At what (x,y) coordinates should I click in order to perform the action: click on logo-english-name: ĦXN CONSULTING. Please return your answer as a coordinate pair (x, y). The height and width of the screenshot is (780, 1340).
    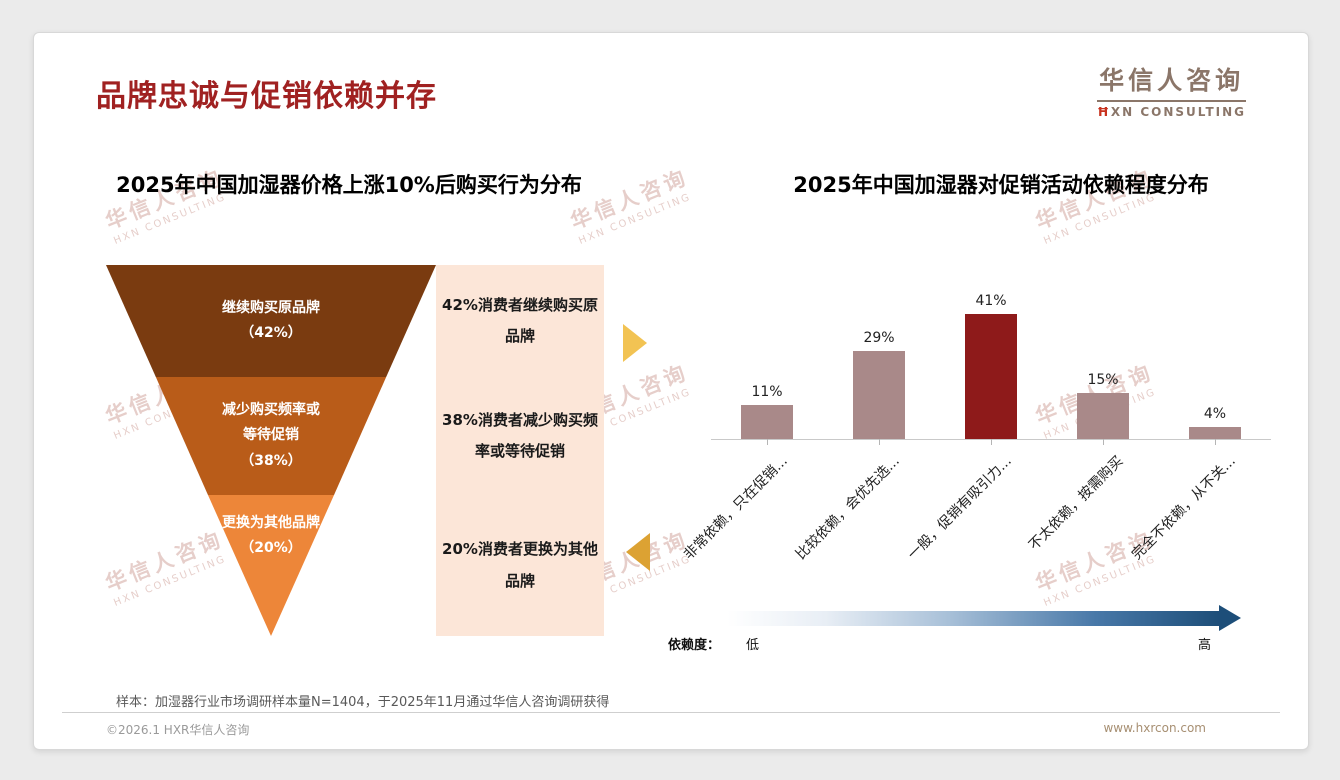
    Looking at the image, I should click on (1171, 109).